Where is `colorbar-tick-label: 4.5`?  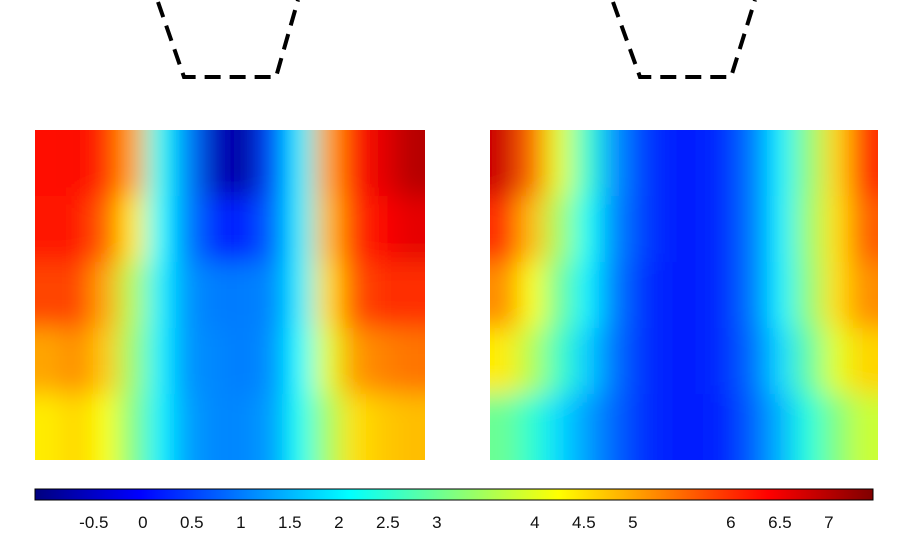 colorbar-tick-label: 4.5 is located at coordinates (584, 522).